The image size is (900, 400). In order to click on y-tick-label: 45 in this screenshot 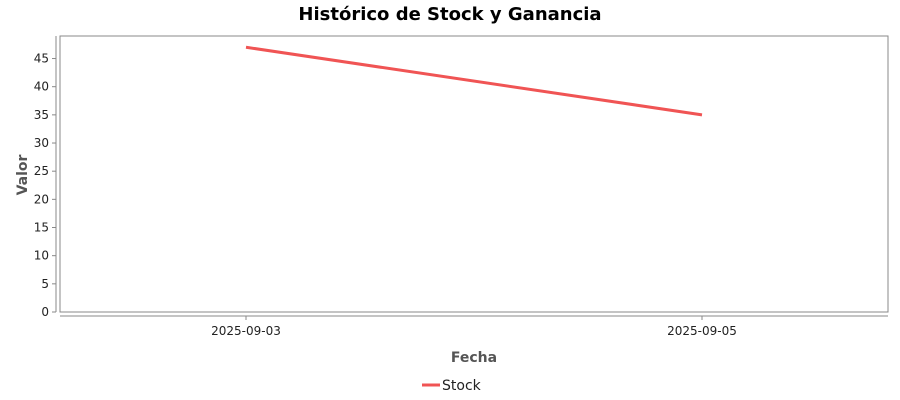, I will do `click(41, 59)`.